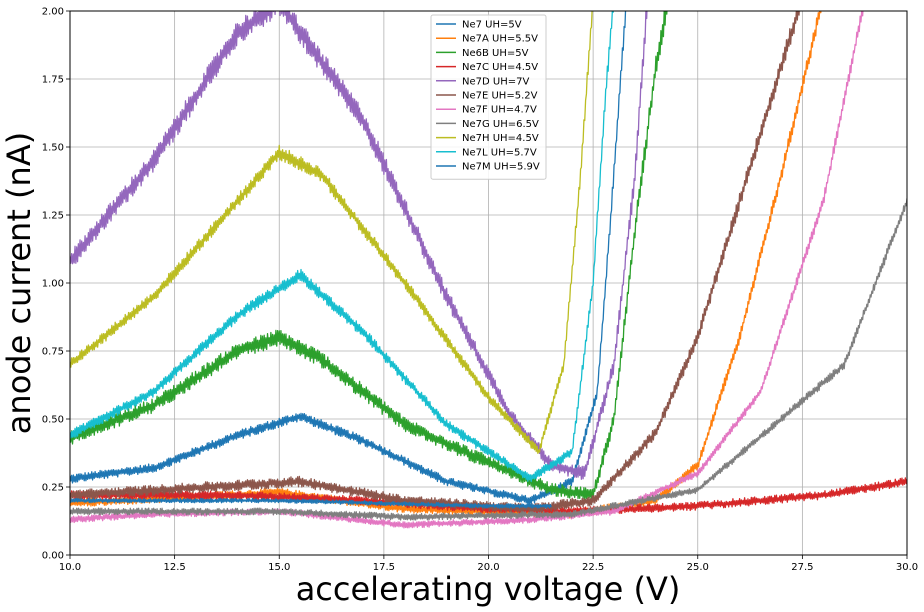 Image resolution: width=924 pixels, height=612 pixels. Describe the element at coordinates (492, 25) in the screenshot. I see `legend-label: Ne7 UH=5V` at that location.